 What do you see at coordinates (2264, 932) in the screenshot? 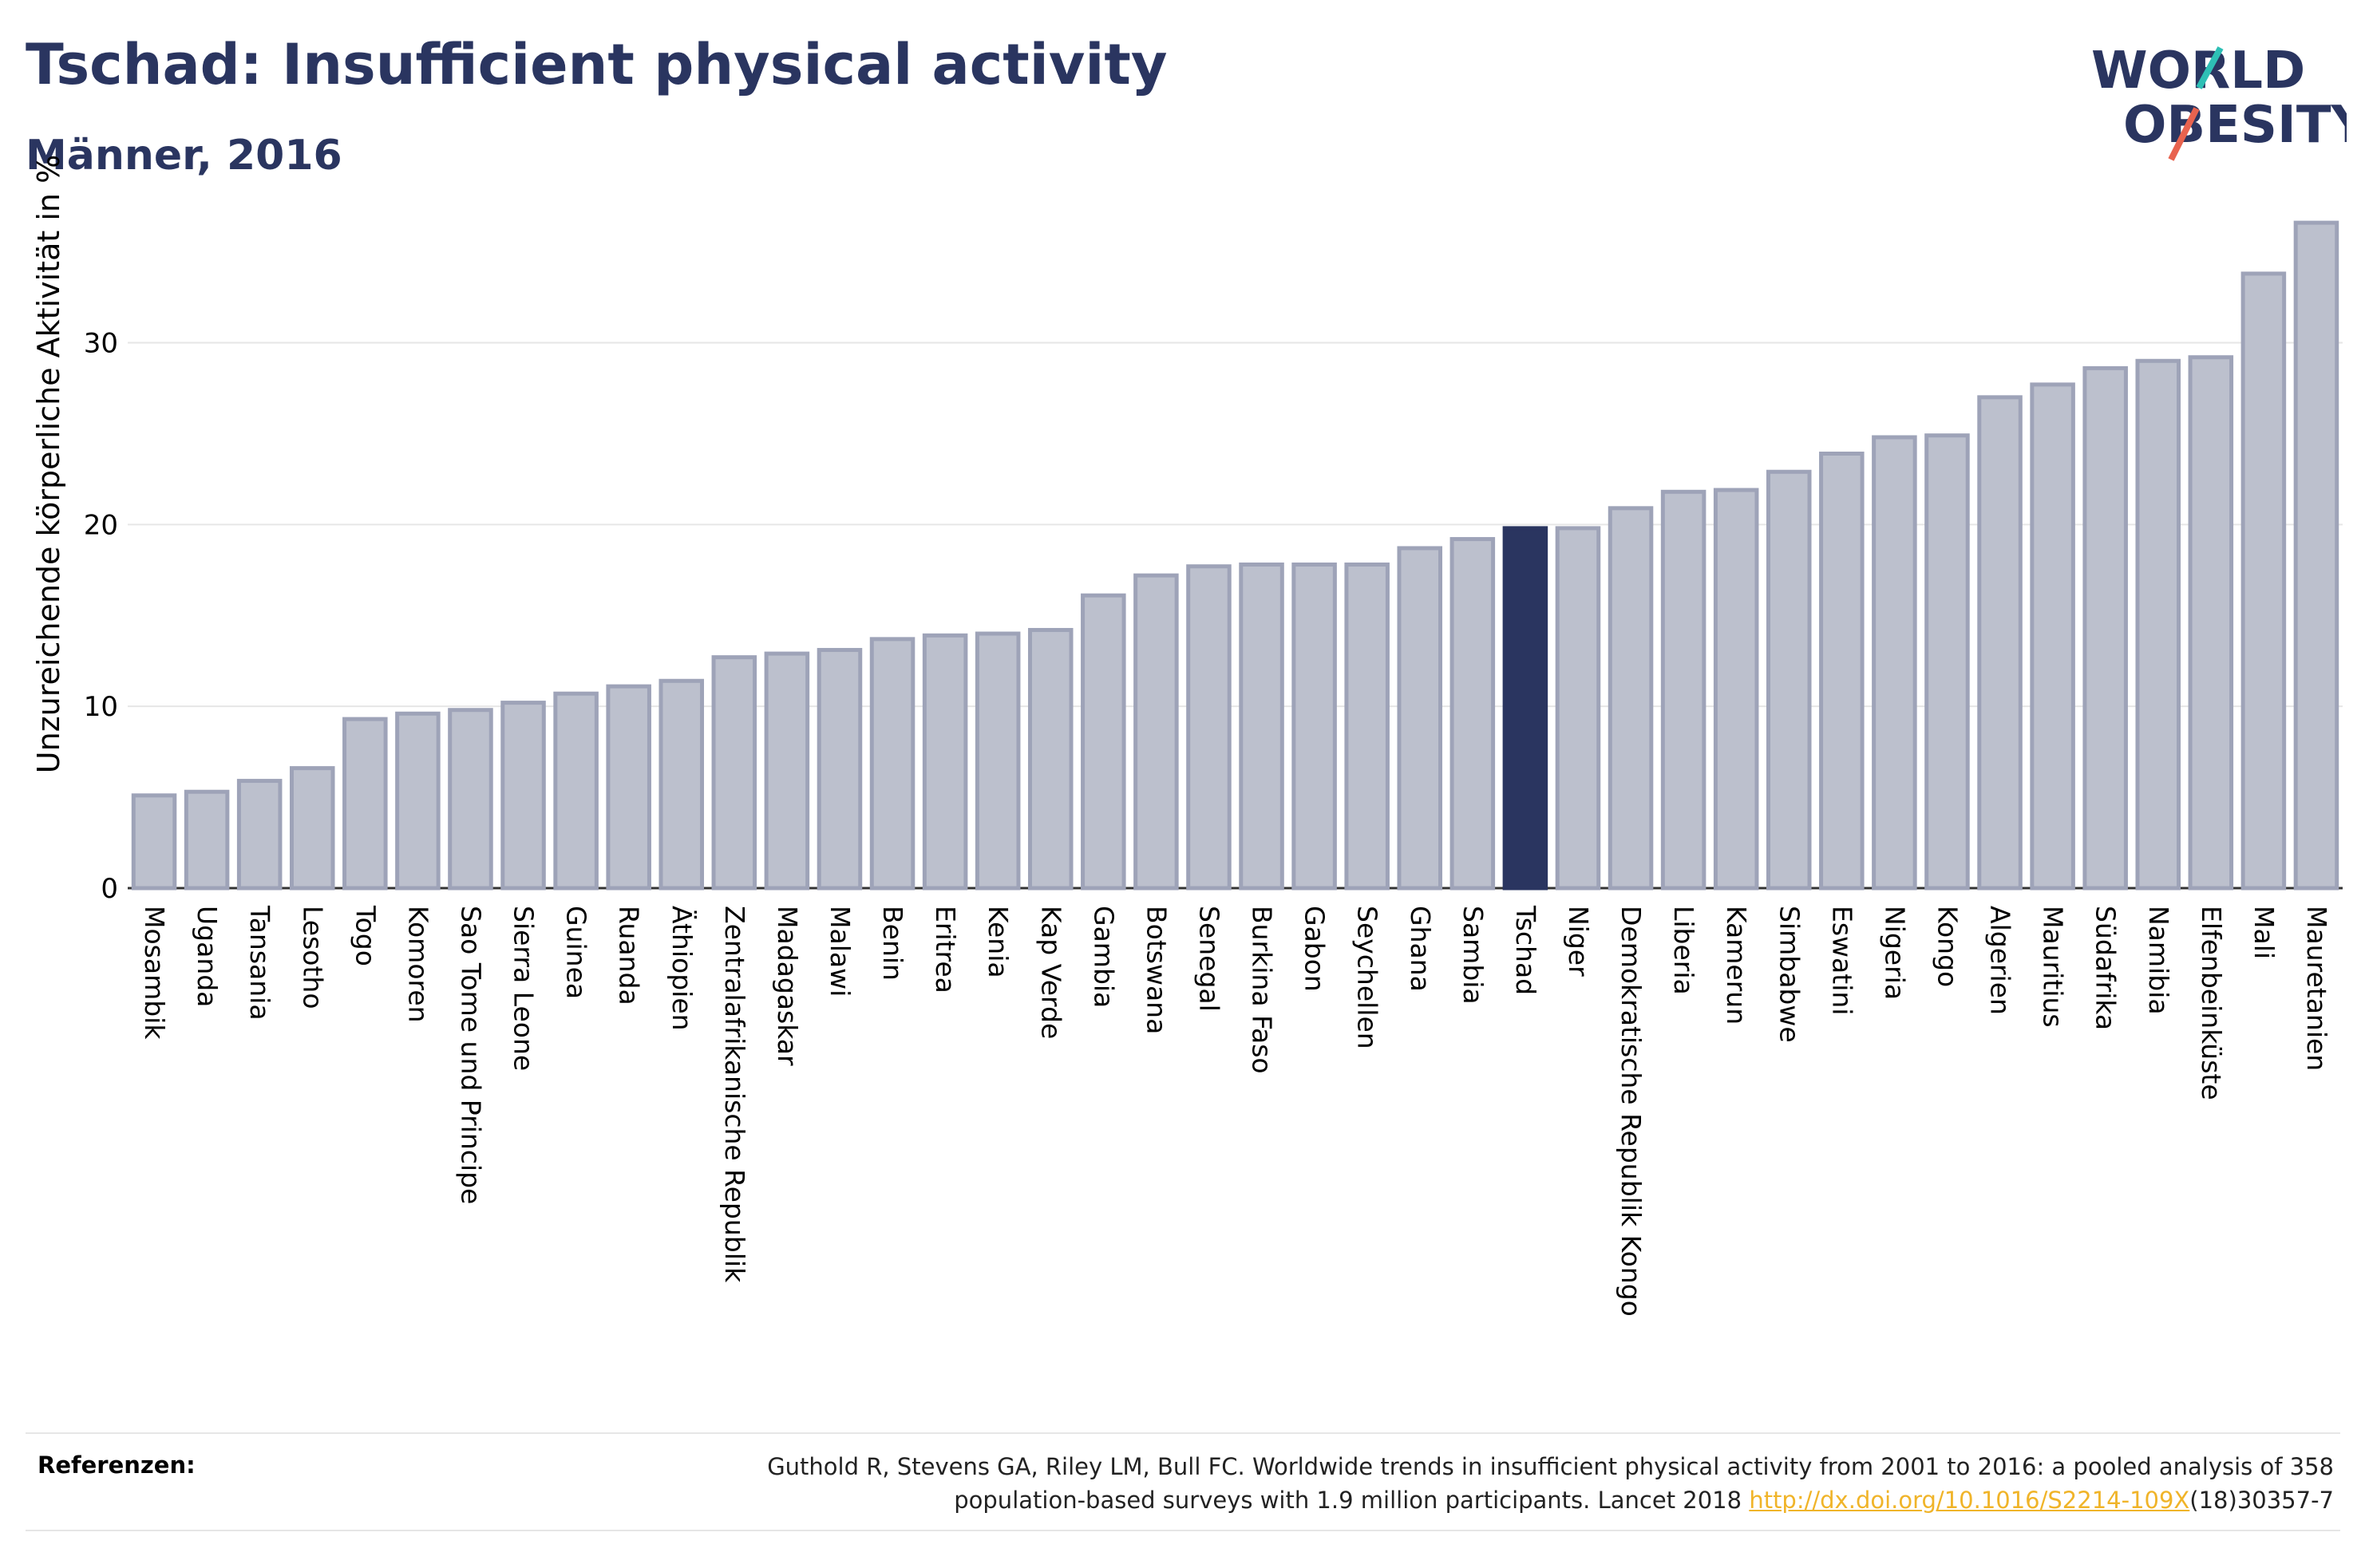
I see `x-category-label: Mali` at bounding box center [2264, 932].